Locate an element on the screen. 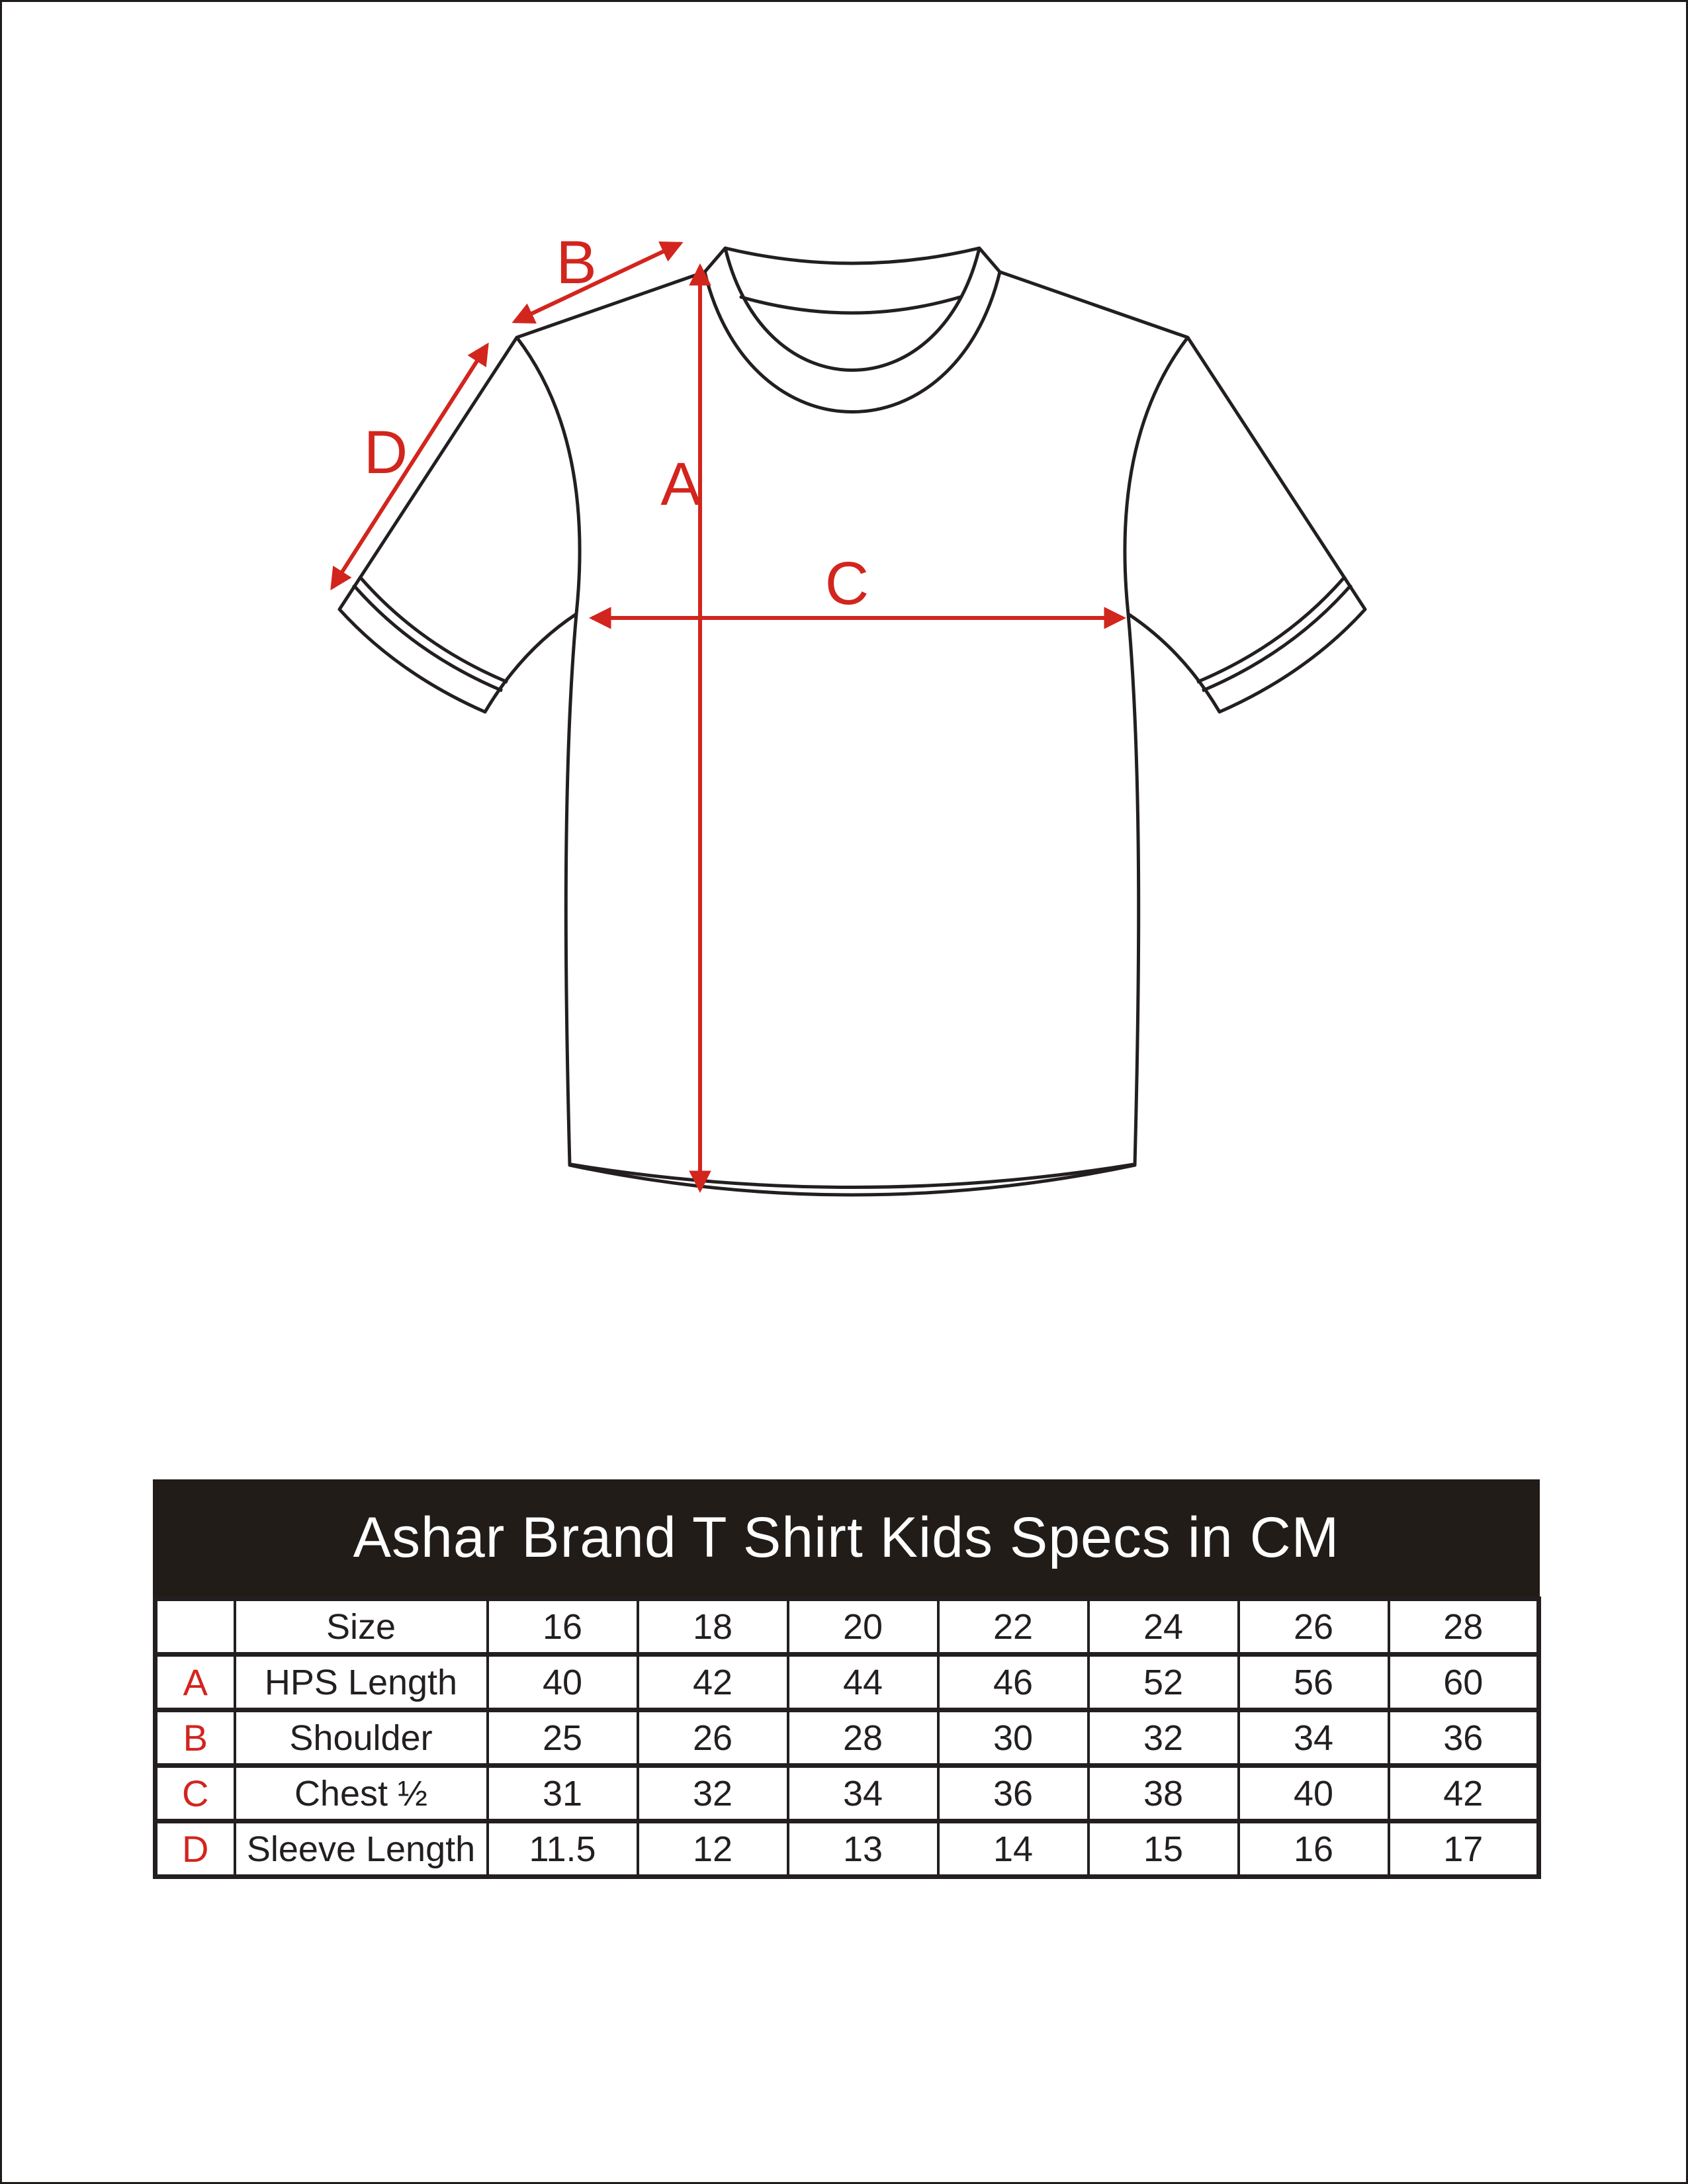 This screenshot has width=1688, height=2184. value-cell: 56 is located at coordinates (1313, 1682).